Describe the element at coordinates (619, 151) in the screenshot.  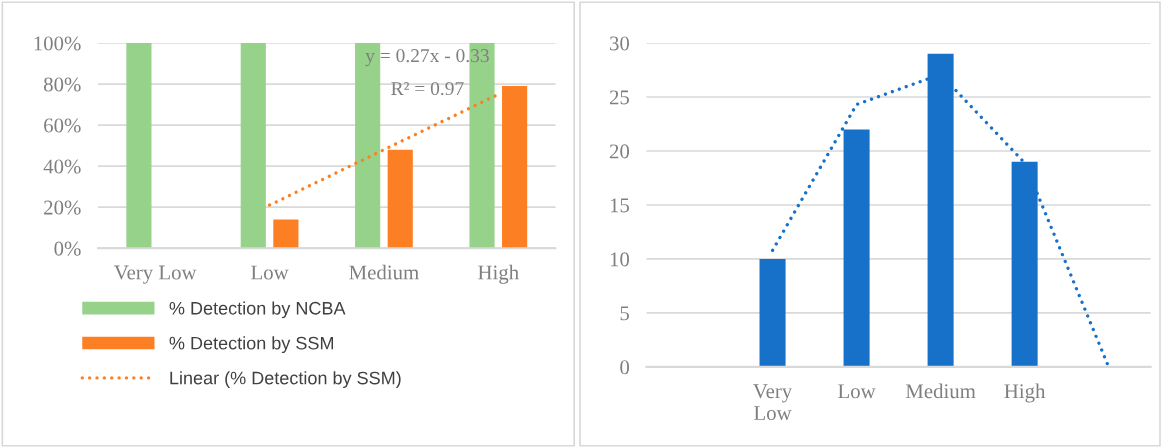
I see `y-tick-label: 20` at that location.